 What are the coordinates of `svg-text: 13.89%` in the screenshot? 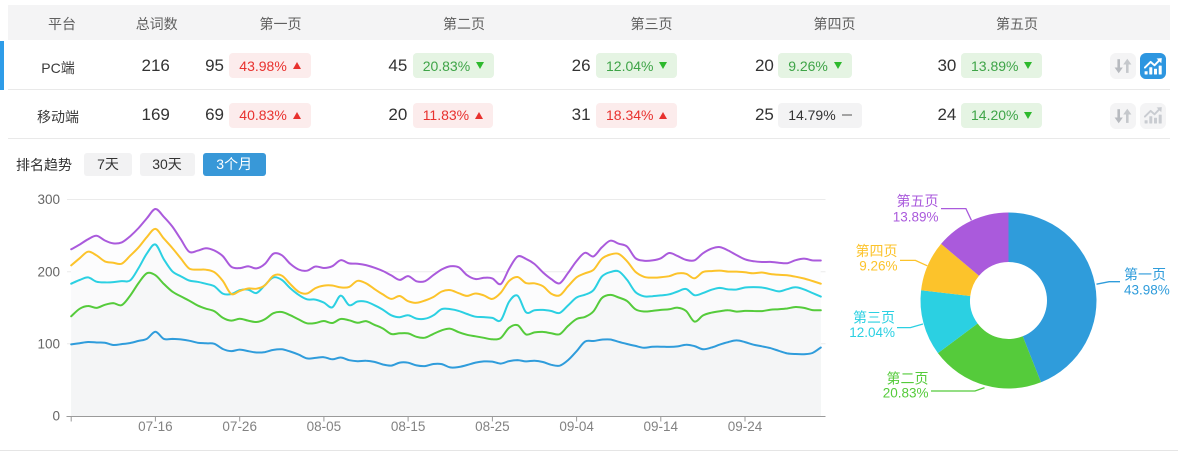 It's located at (916, 216).